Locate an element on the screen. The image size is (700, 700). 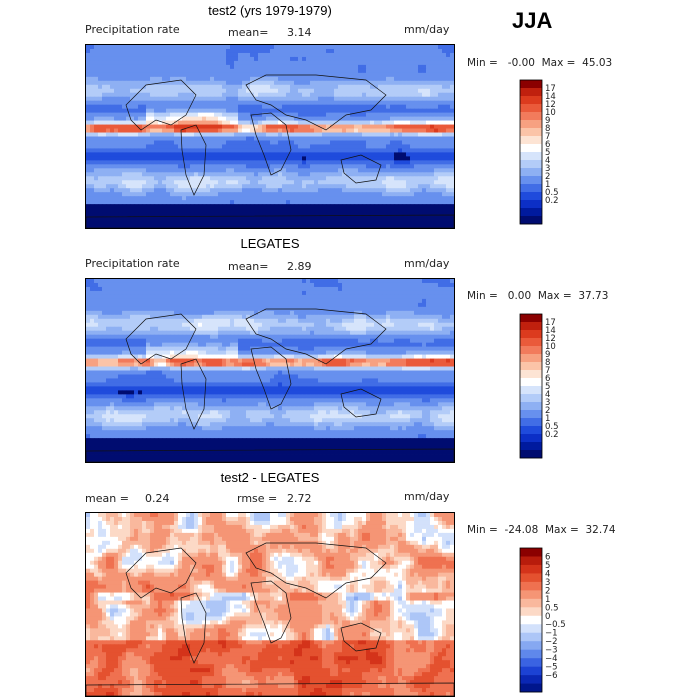
colorbar-tick-label: −2 is located at coordinates (551, 642).